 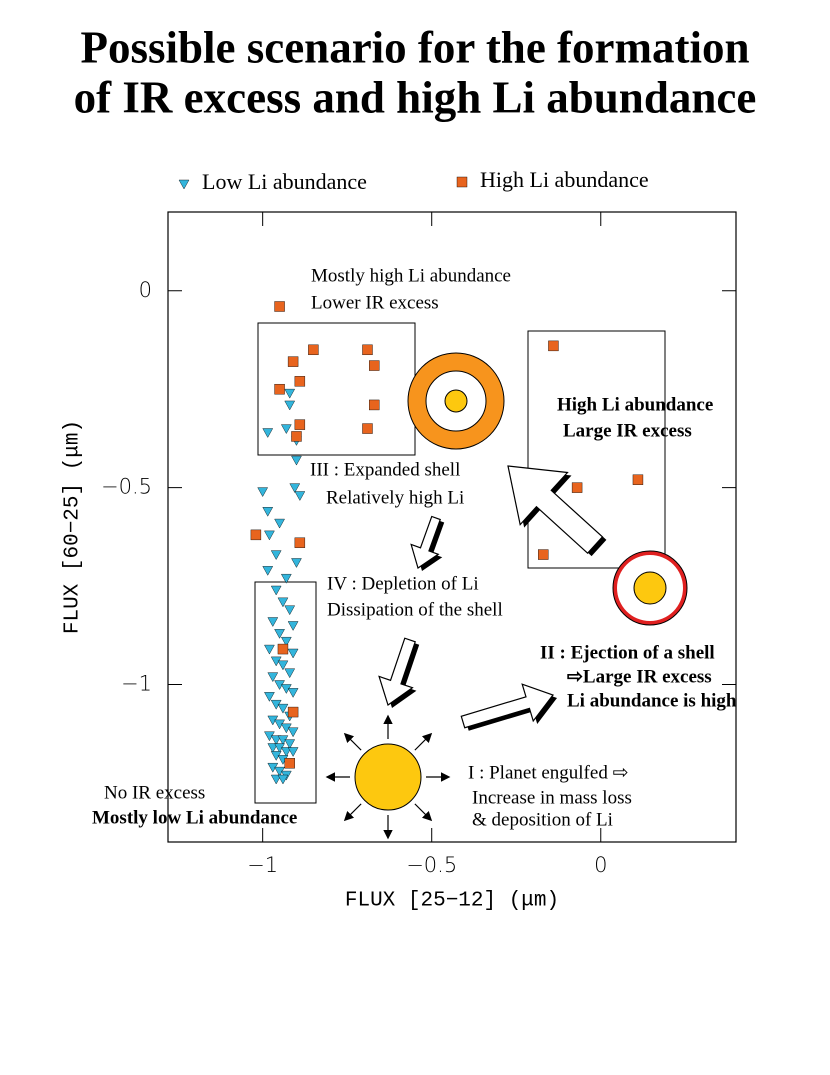 I want to click on annotation: I : Planet engulfed ⇨, so click(x=548, y=772).